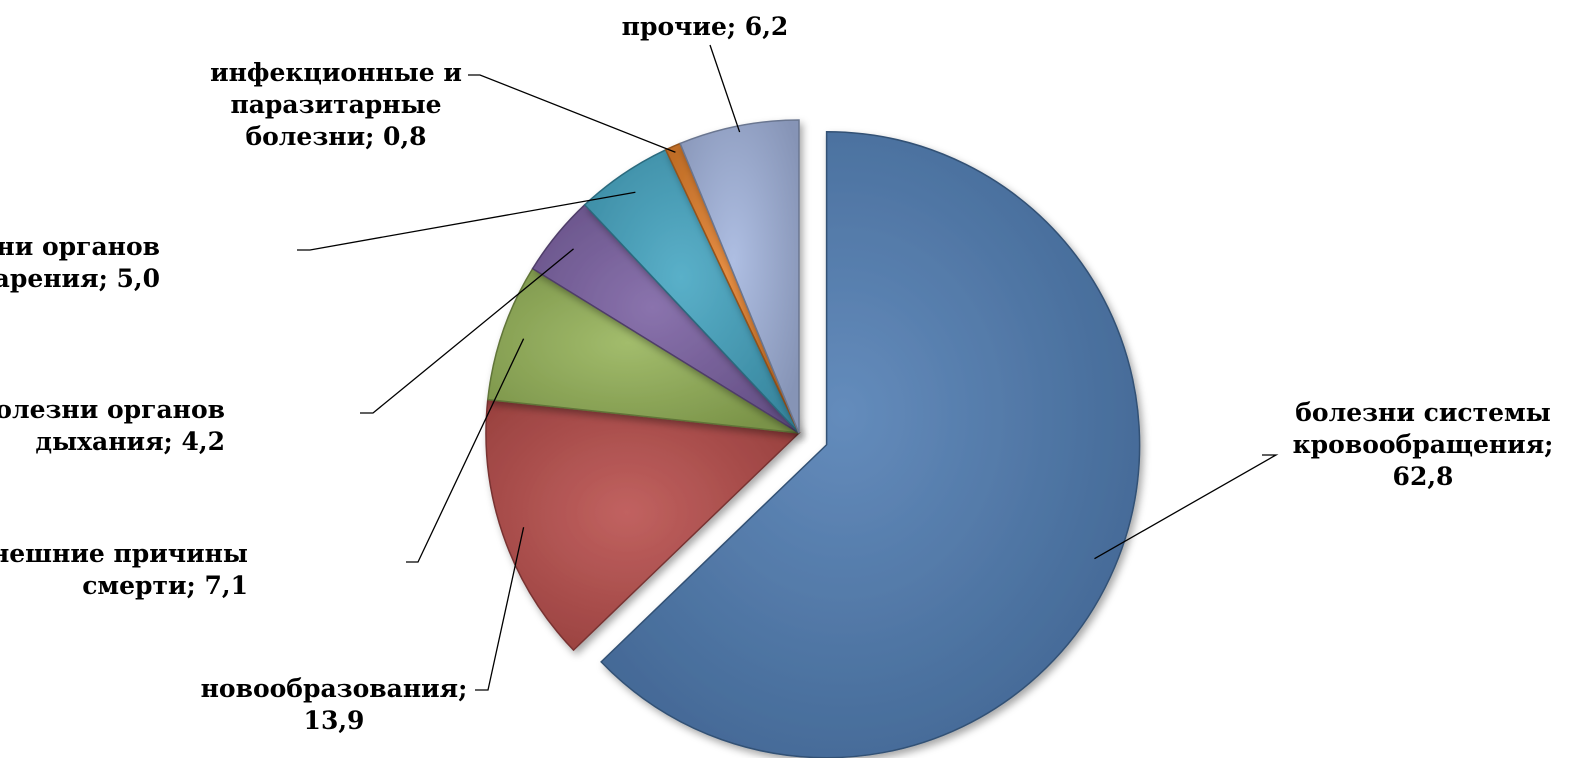 This screenshot has width=1582, height=758. What do you see at coordinates (112, 425) in the screenshot?
I see `slice-label-3: болезни органов дыхания; 4,2` at bounding box center [112, 425].